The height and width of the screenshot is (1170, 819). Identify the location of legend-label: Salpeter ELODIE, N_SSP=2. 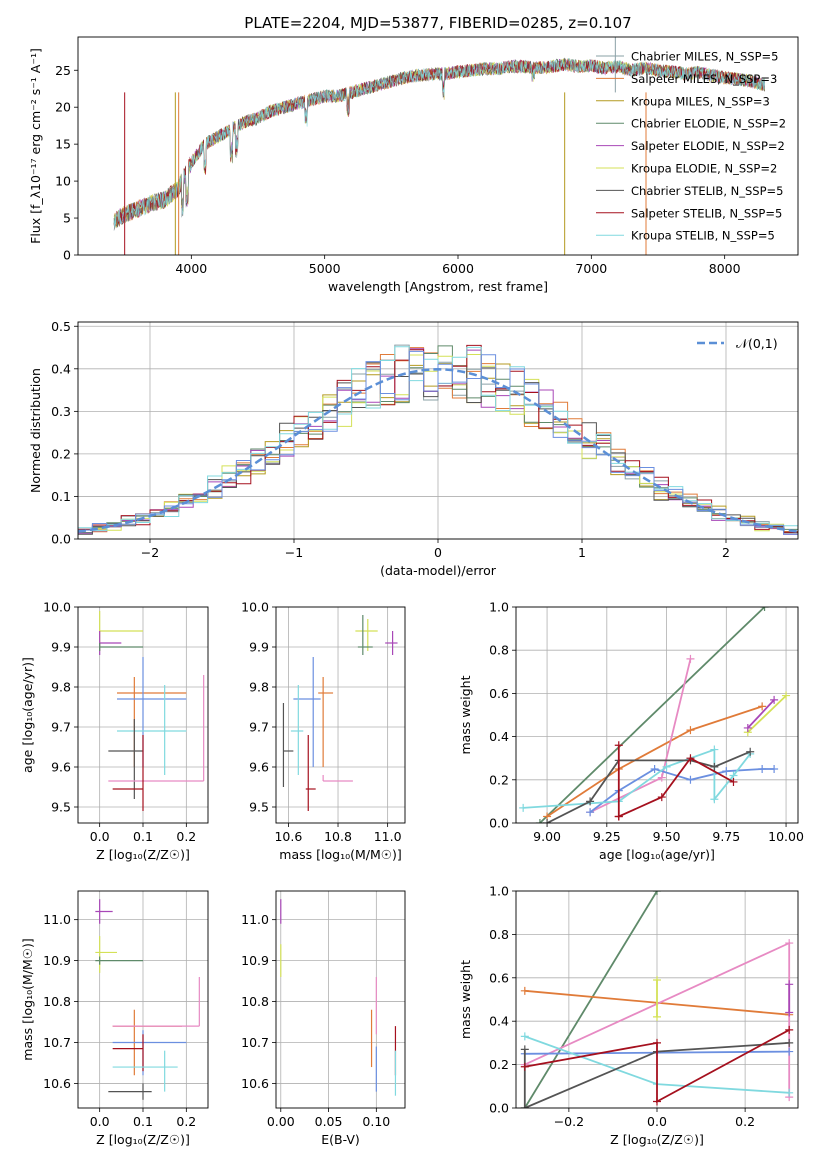
(708, 146).